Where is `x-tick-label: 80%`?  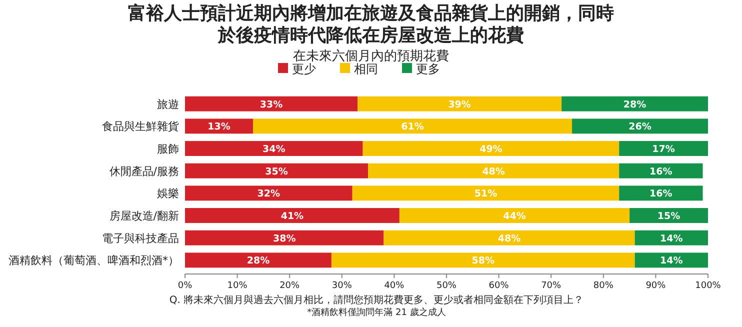
x-tick-label: 80% is located at coordinates (603, 286).